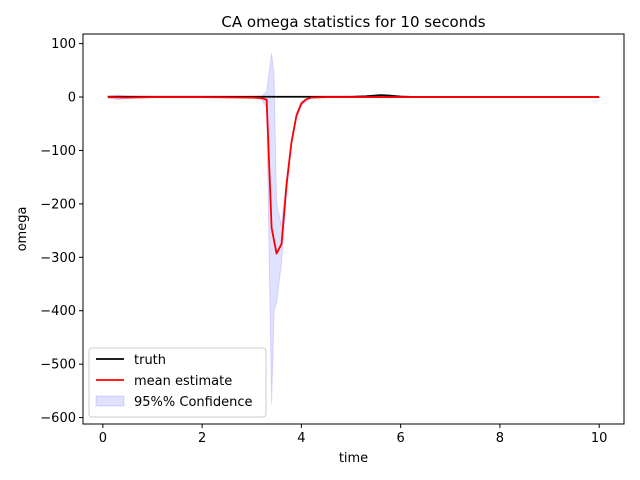 This screenshot has height=480, width=640. I want to click on y-tick-label: −300, so click(58, 258).